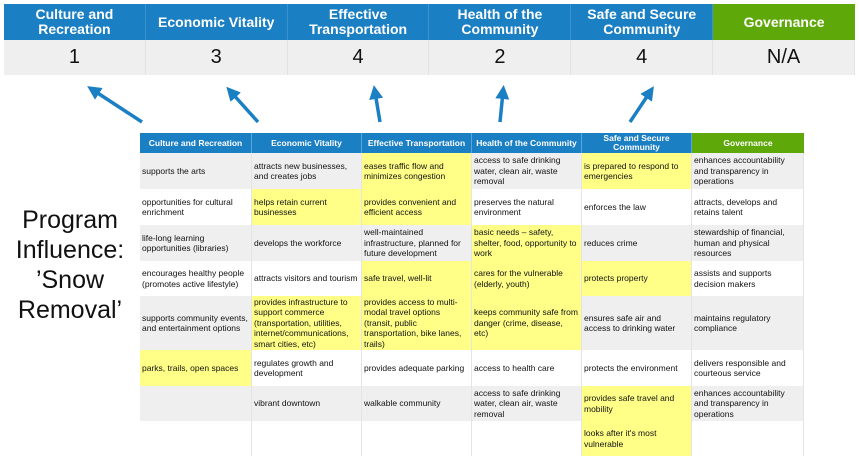 This screenshot has height=465, width=859. Describe the element at coordinates (75, 22) in the screenshot. I see `summary-header: Culture and Recreation` at that location.